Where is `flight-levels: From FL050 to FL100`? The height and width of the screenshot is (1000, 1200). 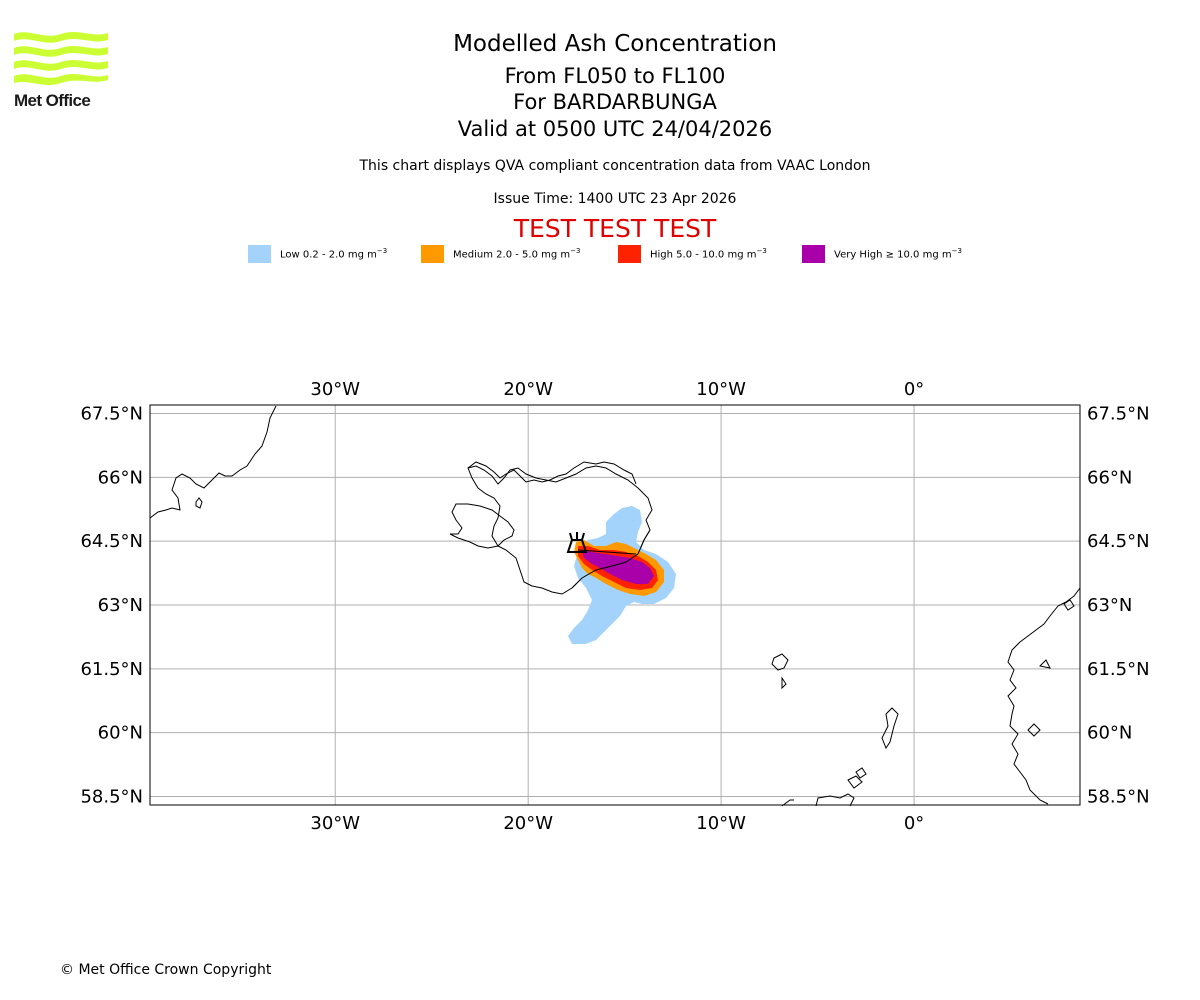 flight-levels: From FL050 to FL100 is located at coordinates (615, 76).